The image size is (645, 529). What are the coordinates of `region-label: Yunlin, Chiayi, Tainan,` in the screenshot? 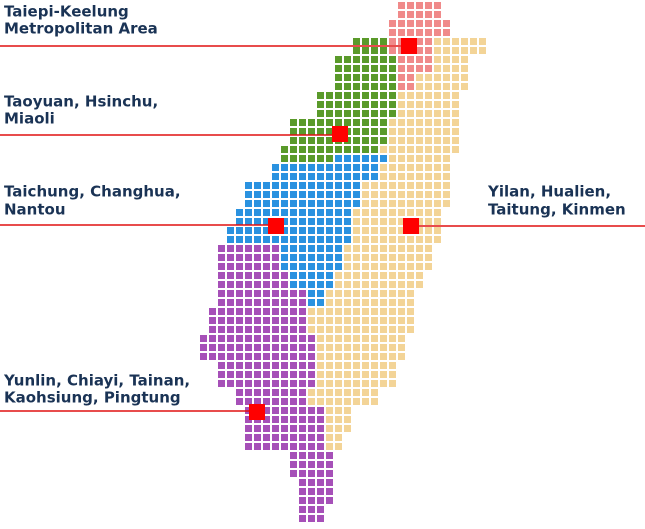 It's located at (96, 381).